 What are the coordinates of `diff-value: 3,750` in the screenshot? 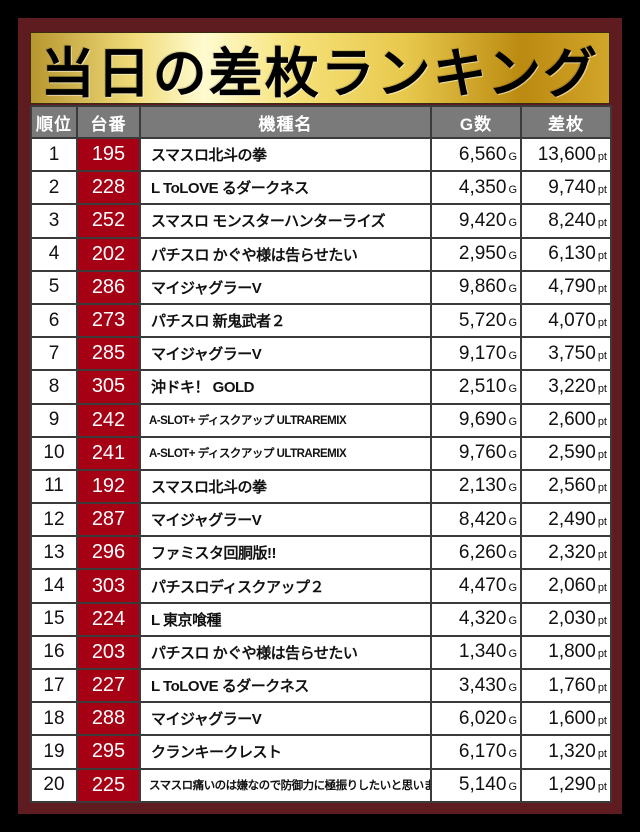 It's located at (572, 353).